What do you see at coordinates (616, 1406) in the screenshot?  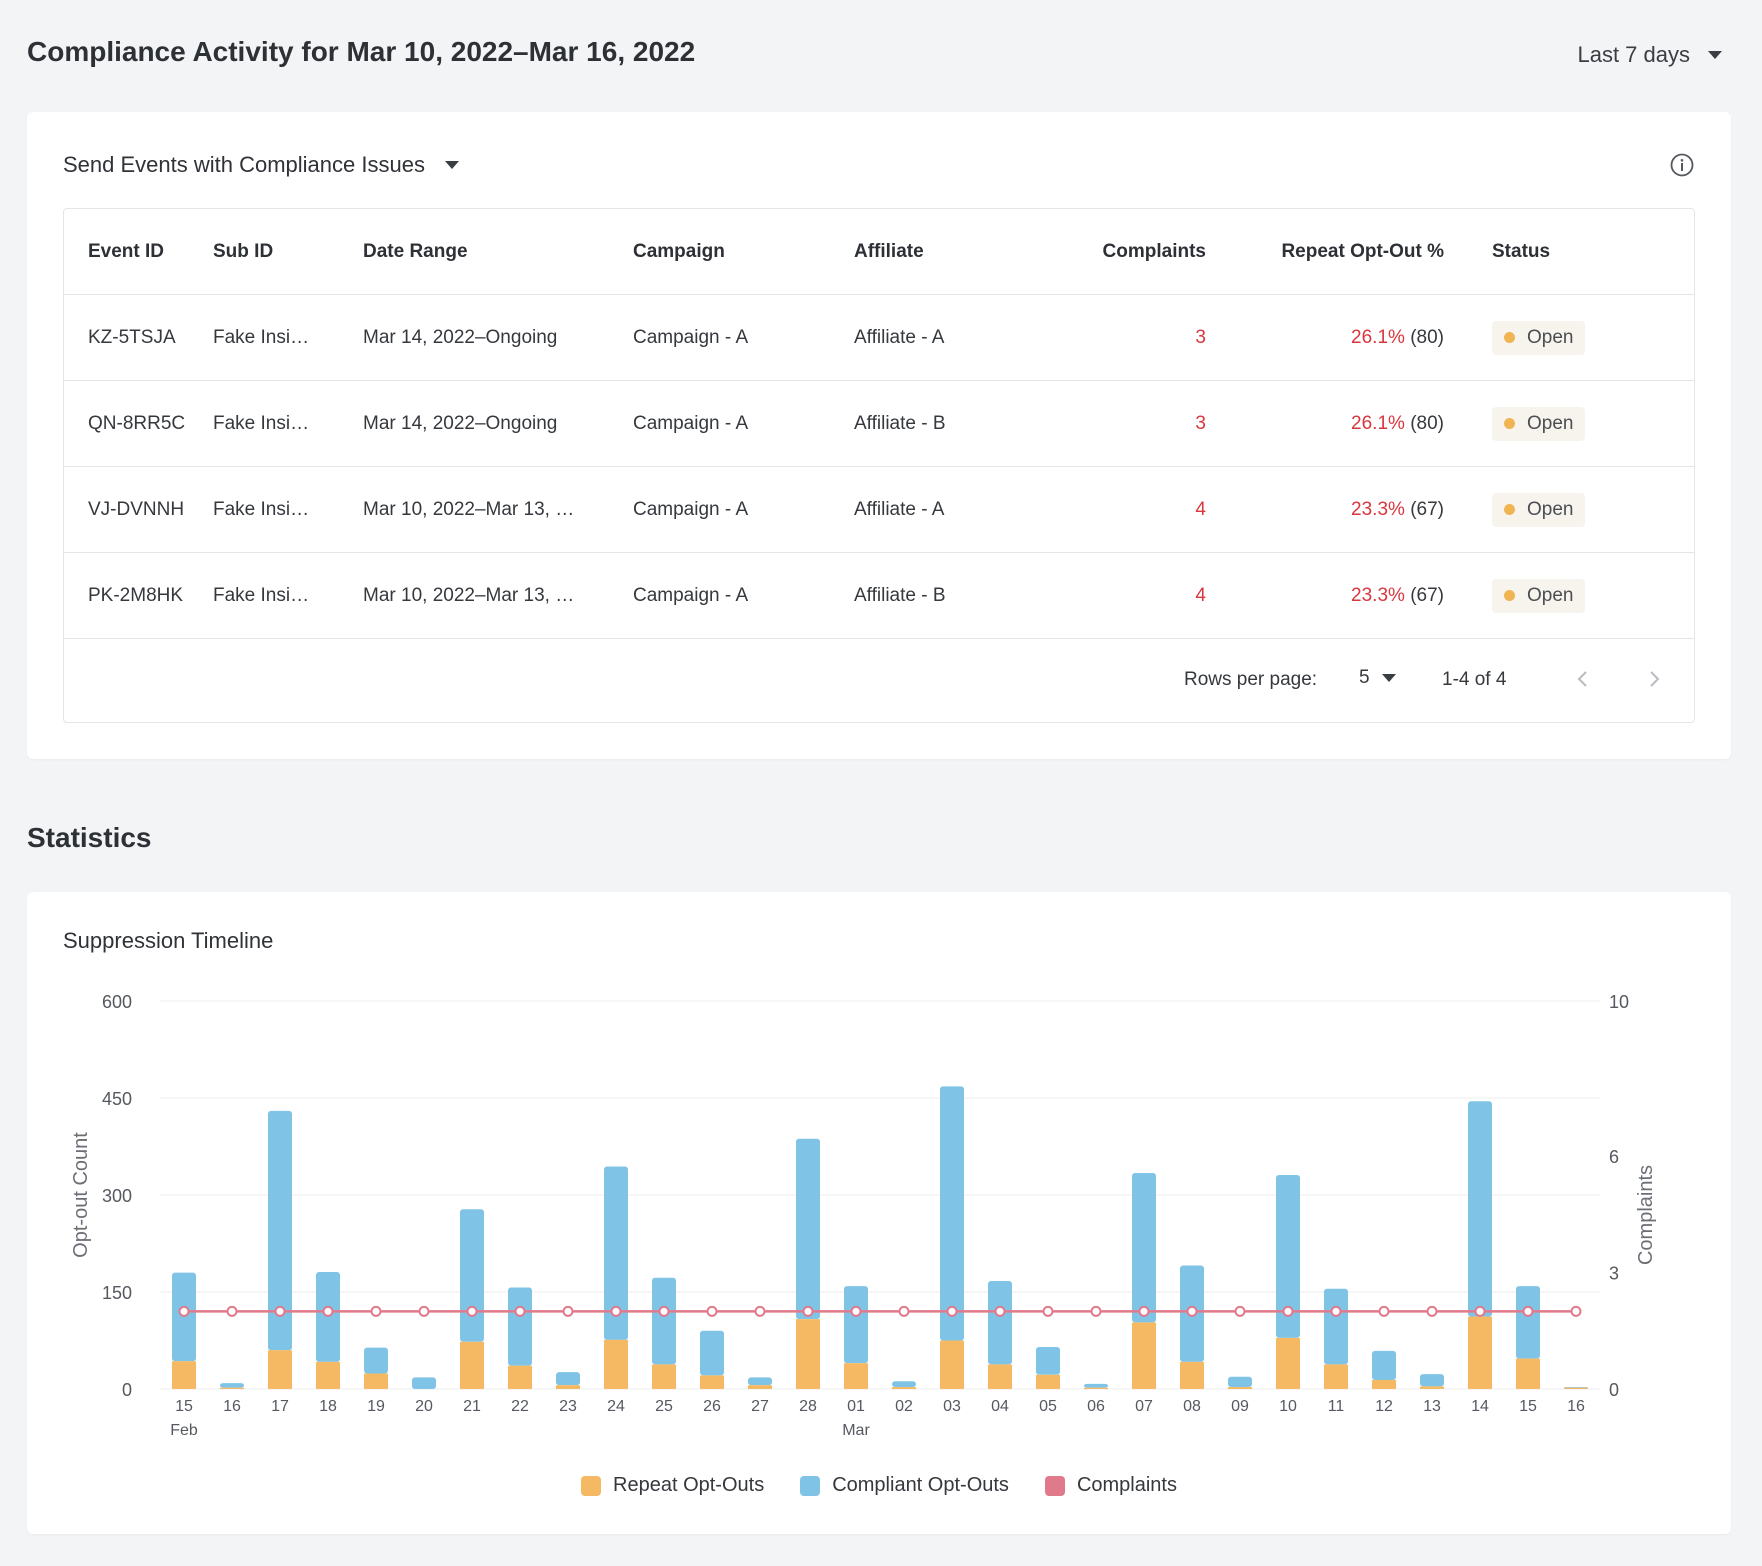 I see `x-tick-label: 24` at bounding box center [616, 1406].